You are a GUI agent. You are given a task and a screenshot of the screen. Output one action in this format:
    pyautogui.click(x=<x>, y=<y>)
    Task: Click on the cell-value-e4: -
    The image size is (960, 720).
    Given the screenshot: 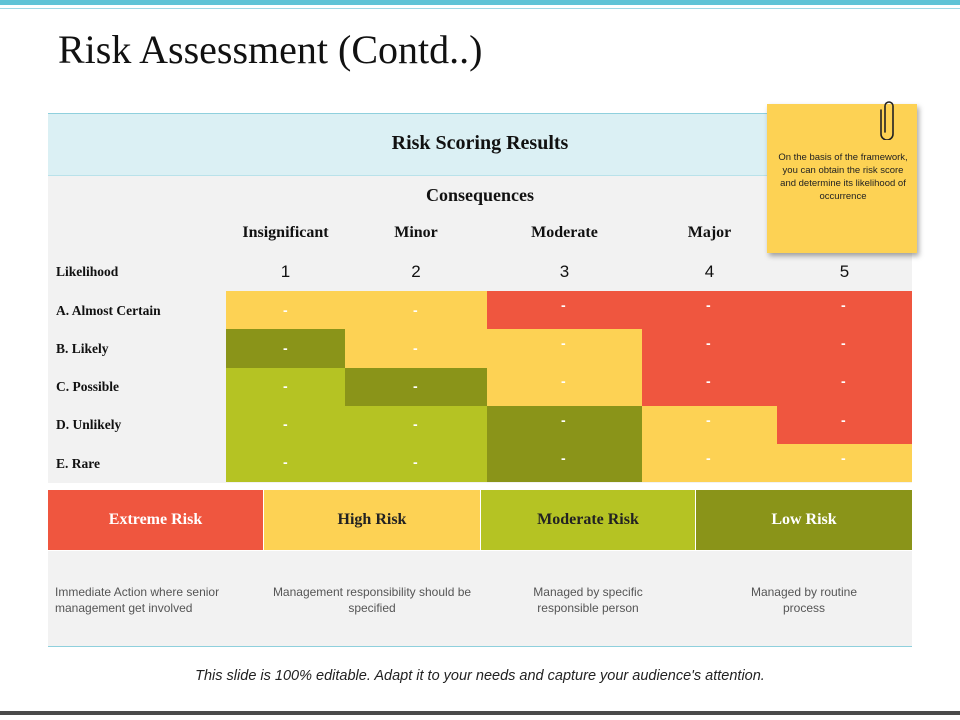 What is the action you would take?
    pyautogui.click(x=708, y=458)
    